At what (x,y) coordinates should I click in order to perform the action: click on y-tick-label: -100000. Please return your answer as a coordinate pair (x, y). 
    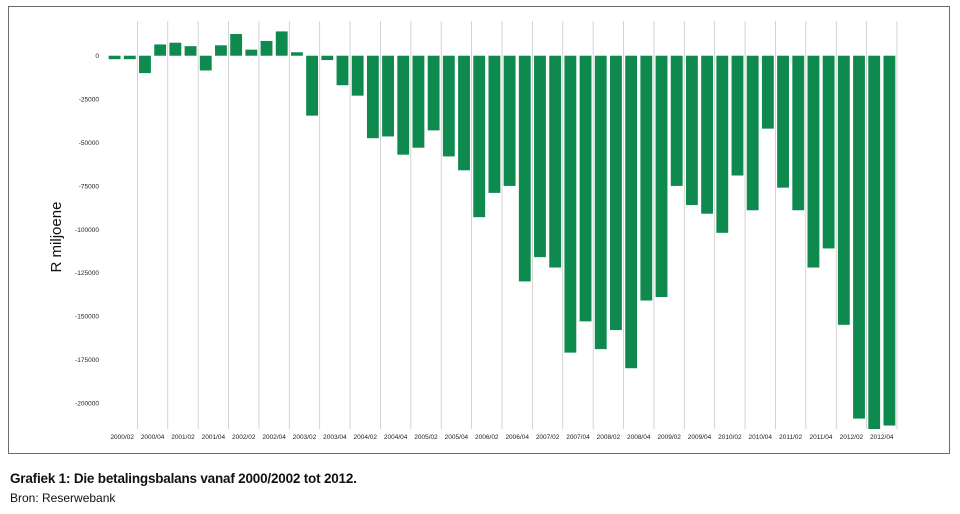
    Looking at the image, I should click on (87, 230).